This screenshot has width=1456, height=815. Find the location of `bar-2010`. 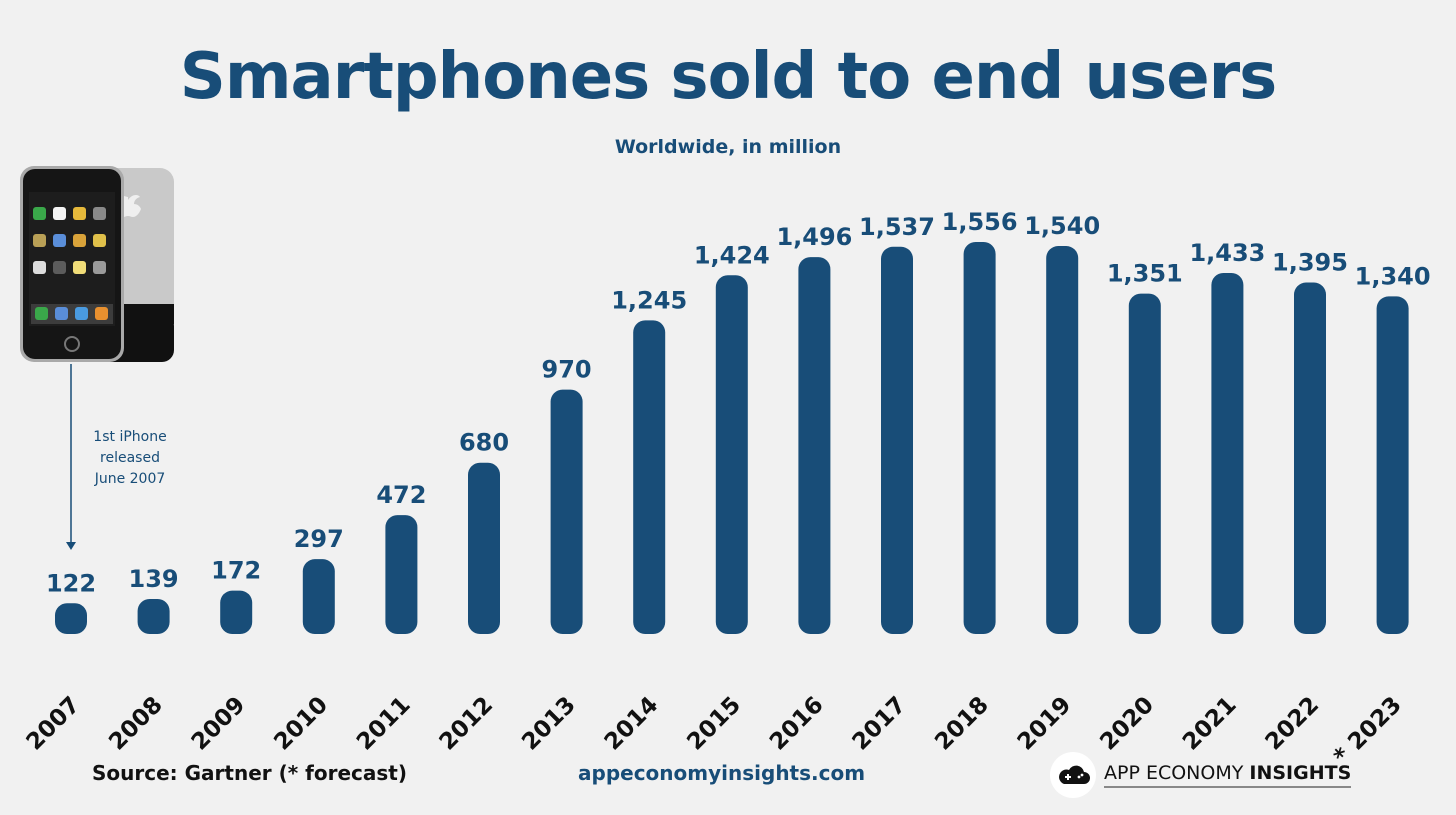

bar-2010 is located at coordinates (318, 596).